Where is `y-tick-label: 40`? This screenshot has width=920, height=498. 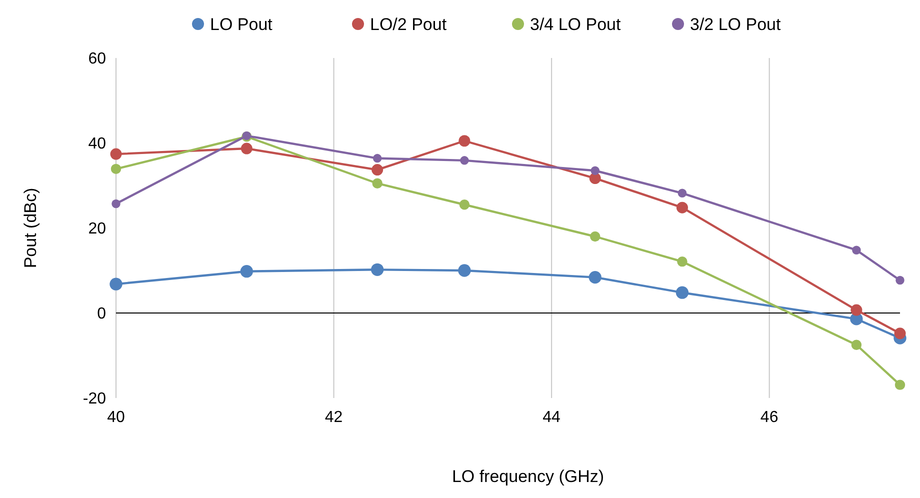 y-tick-label: 40 is located at coordinates (97, 144).